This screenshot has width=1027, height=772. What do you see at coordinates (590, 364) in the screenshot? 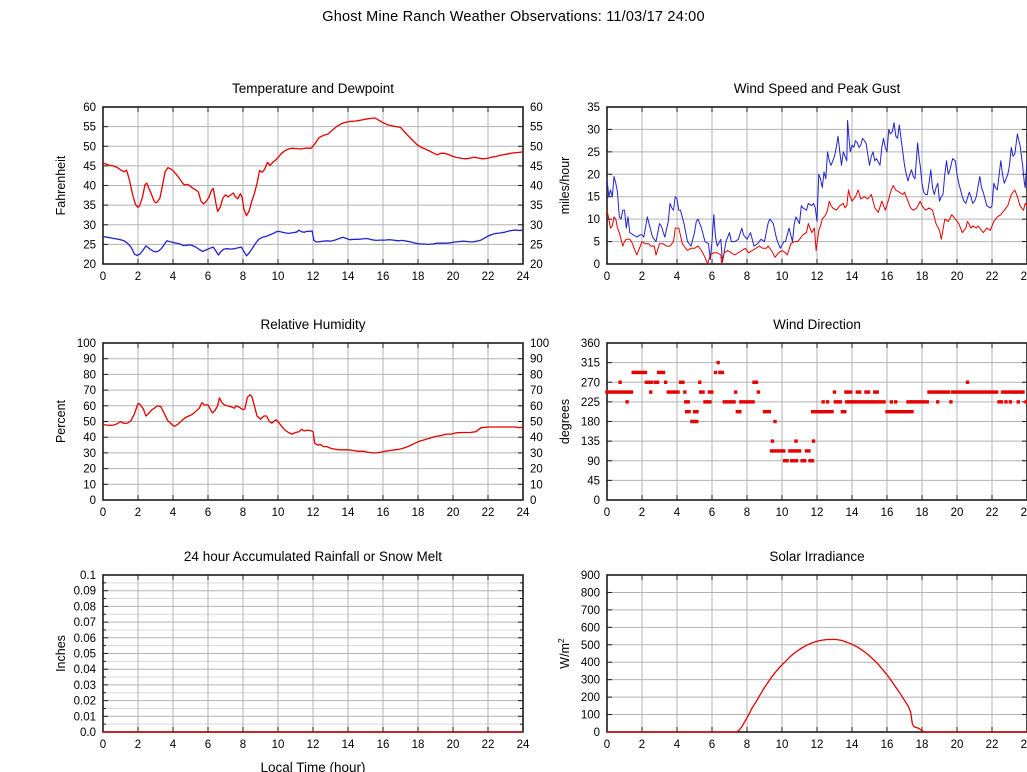
I see `y-tick-label: 315` at bounding box center [590, 364].